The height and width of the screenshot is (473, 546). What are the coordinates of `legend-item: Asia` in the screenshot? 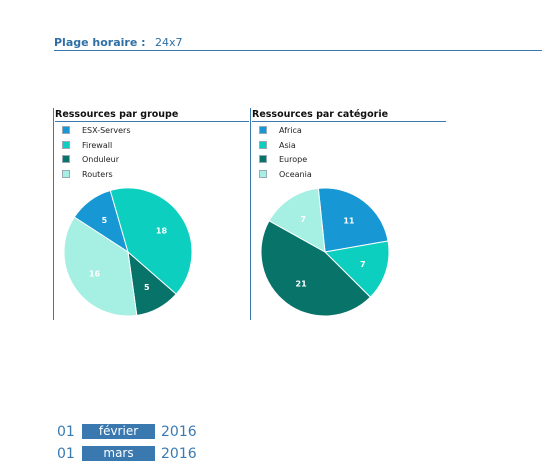 It's located at (285, 148).